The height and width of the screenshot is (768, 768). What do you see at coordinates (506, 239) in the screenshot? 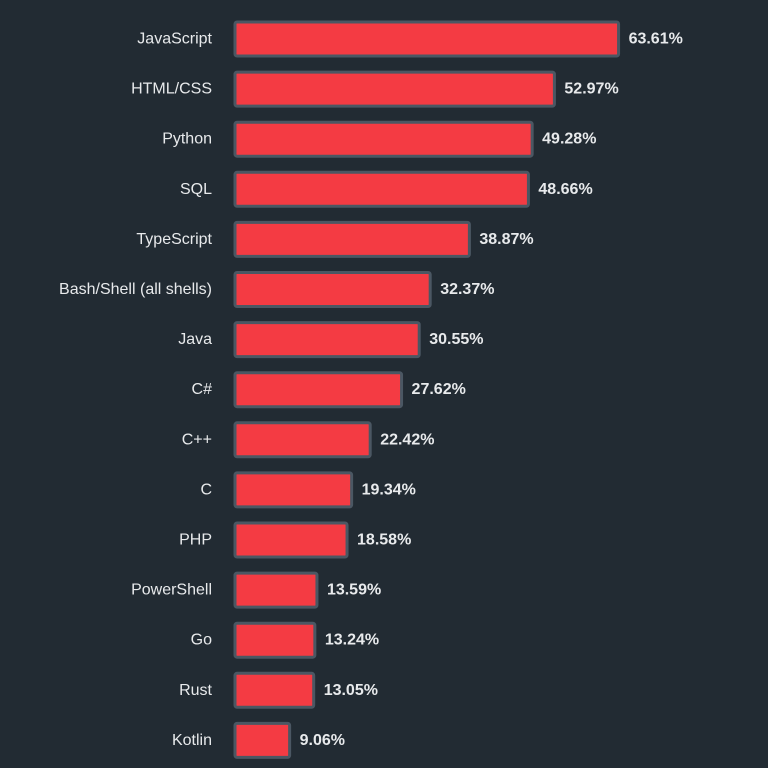
I see `value-label-typescript: 38.87%` at bounding box center [506, 239].